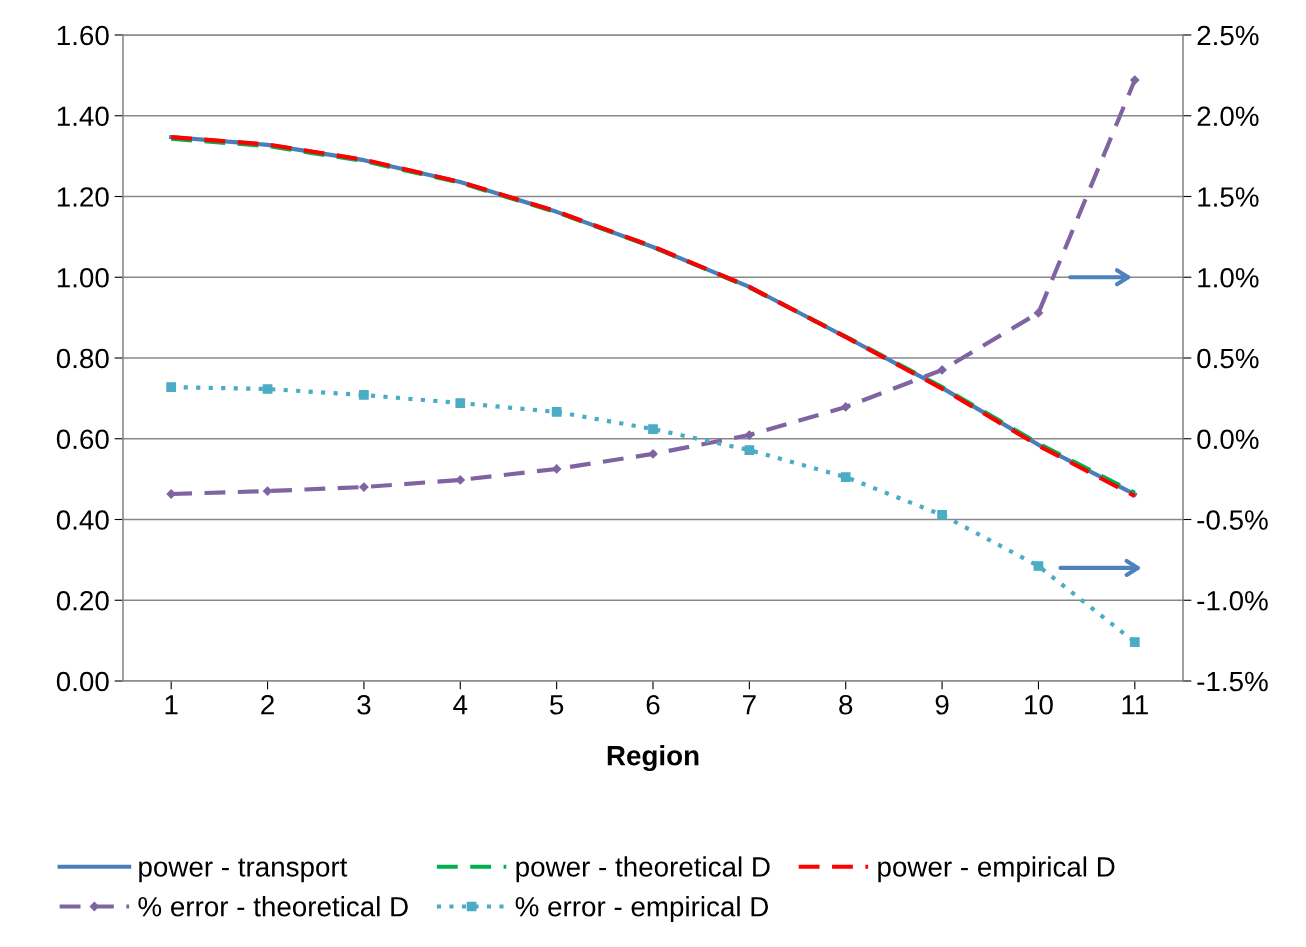 This screenshot has width=1306, height=947. What do you see at coordinates (82, 600) in the screenshot?
I see `y-tick-label: 0.20` at bounding box center [82, 600].